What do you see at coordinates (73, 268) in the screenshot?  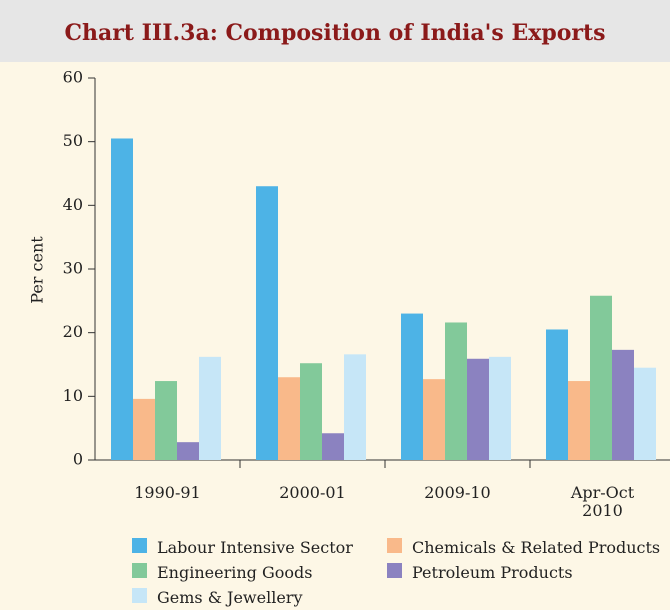 I see `y-tick-label: 30` at bounding box center [73, 268].